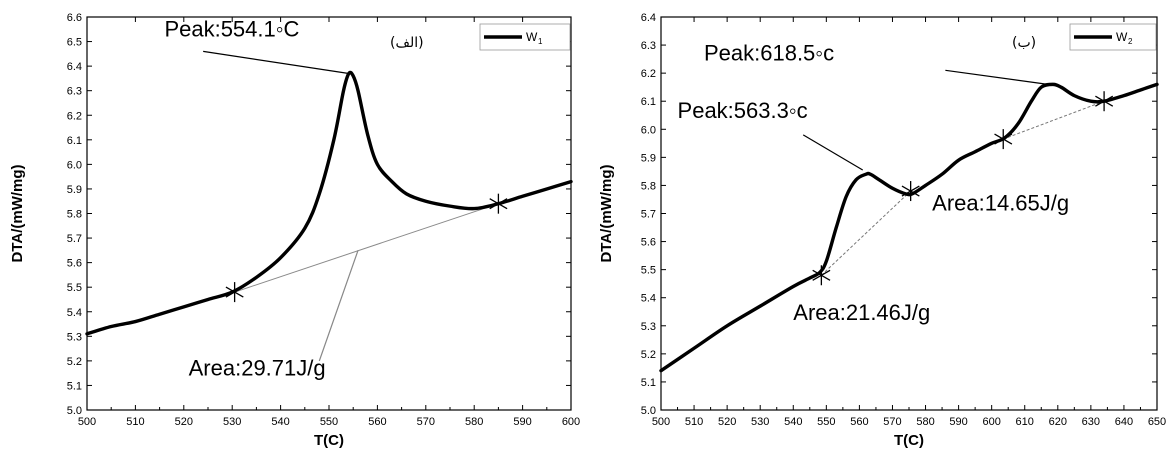 The width and height of the screenshot is (1173, 474). What do you see at coordinates (1024, 43) in the screenshot?
I see `panel-tag: (ب)` at bounding box center [1024, 43].